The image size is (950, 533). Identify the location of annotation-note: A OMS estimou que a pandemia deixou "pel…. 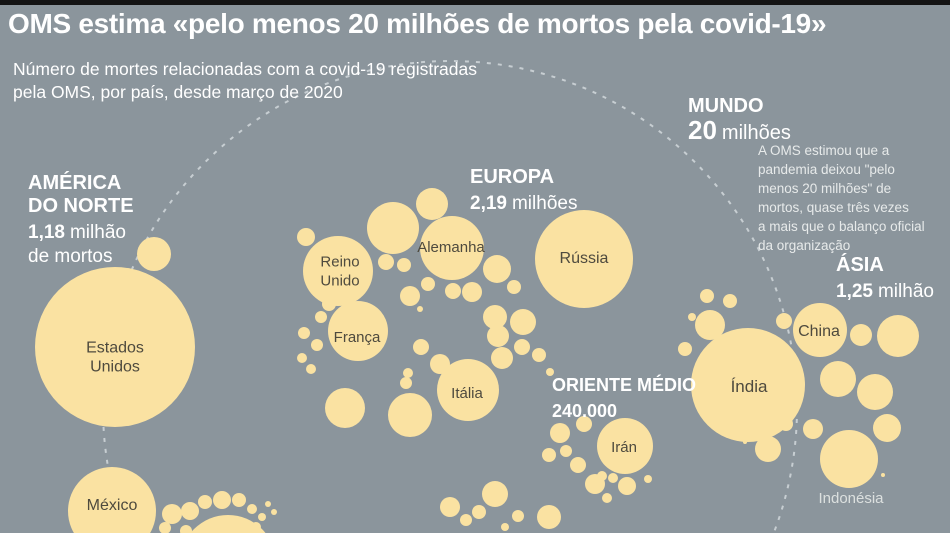
(841, 198).